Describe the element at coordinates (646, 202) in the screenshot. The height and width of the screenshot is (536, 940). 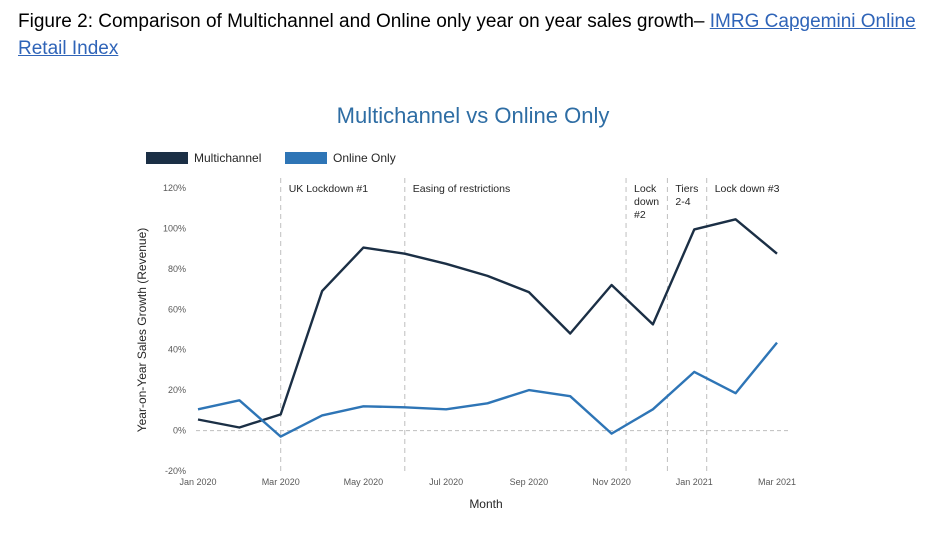
I see `annotation-label: down` at that location.